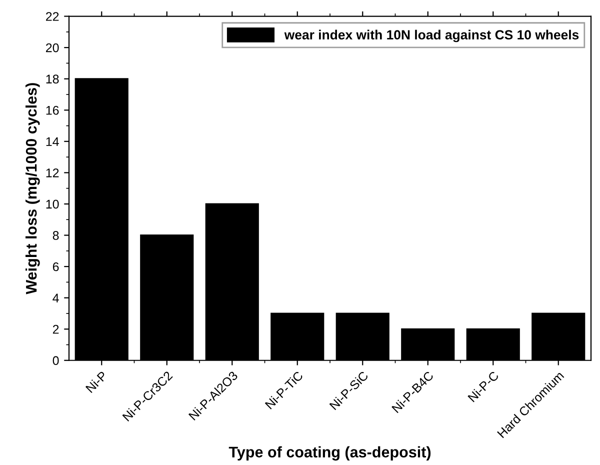 This screenshot has height=465, width=600. I want to click on y-tick-label: 20, so click(52, 47).